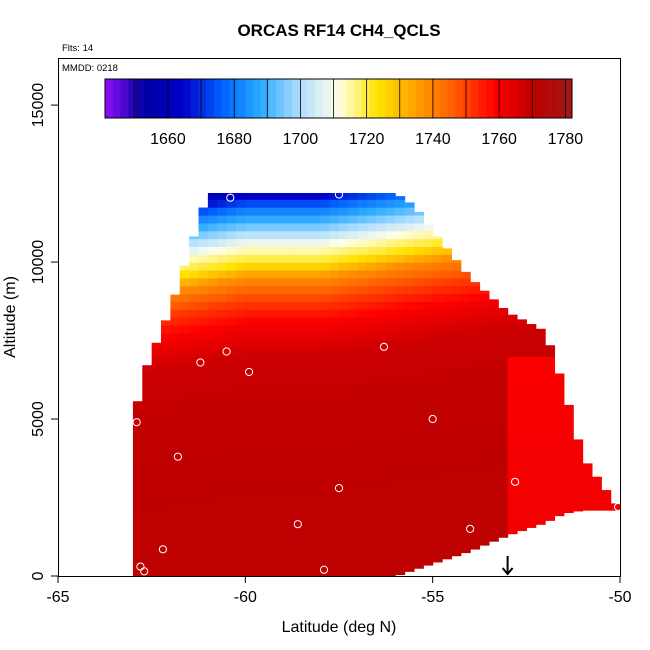 This screenshot has height=650, width=650. What do you see at coordinates (10, 317) in the screenshot?
I see `y-axis-label: Altitude (m)` at bounding box center [10, 317].